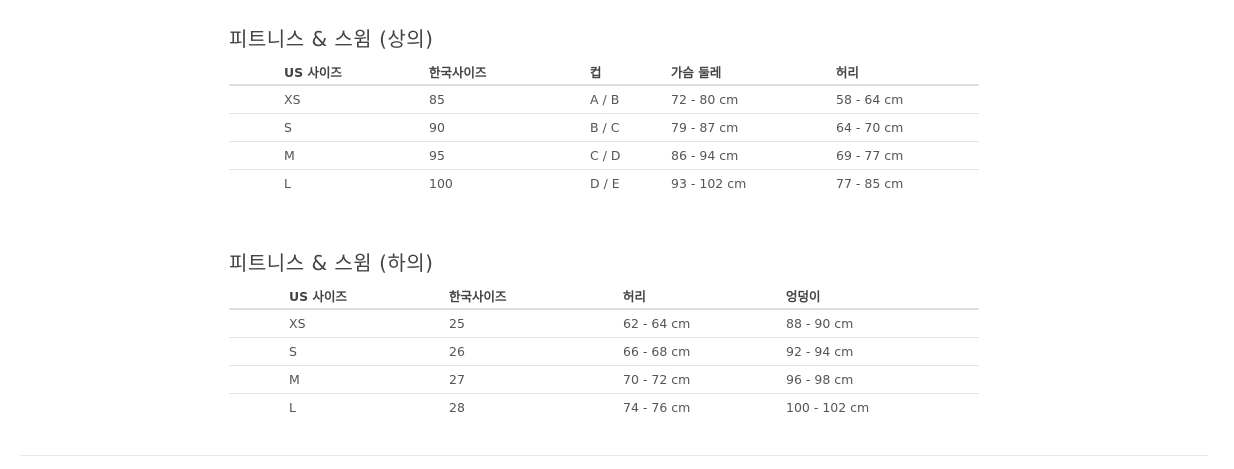 The height and width of the screenshot is (469, 1234). What do you see at coordinates (509, 127) in the screenshot?
I see `table-cell: 90` at bounding box center [509, 127].